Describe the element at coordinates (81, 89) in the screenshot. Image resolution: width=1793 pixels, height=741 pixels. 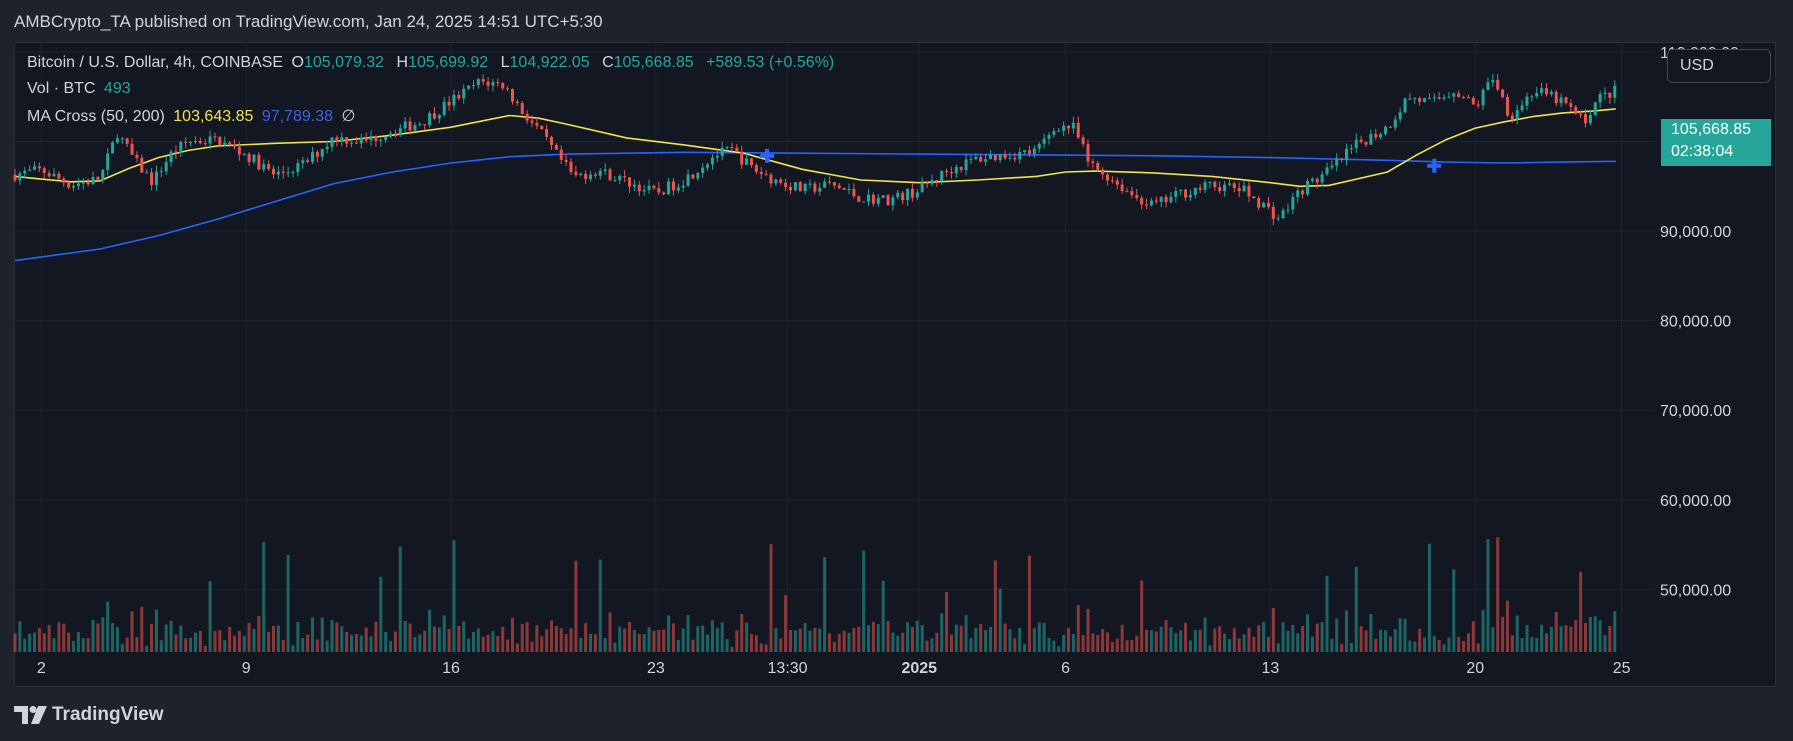
I see `legend-volume: Vol · BTC 493` at that location.